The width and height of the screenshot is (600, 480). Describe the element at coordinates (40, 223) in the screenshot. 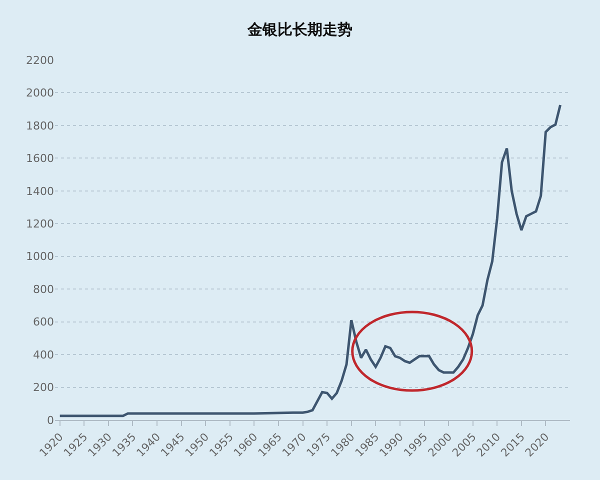

I see `y-tick-label: 1200` at that location.